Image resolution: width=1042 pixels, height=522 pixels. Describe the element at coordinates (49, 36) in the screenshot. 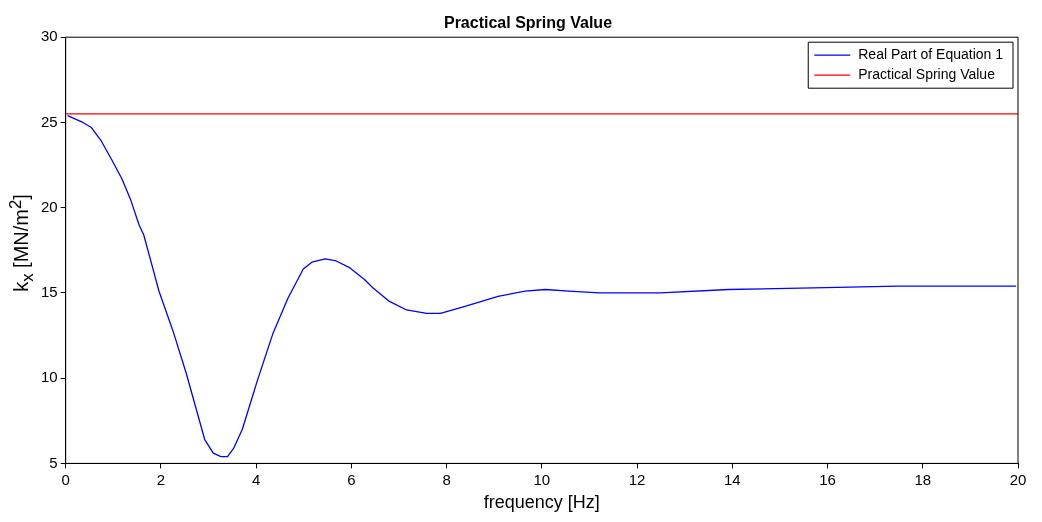

I see `y-tick-label: 30` at that location.